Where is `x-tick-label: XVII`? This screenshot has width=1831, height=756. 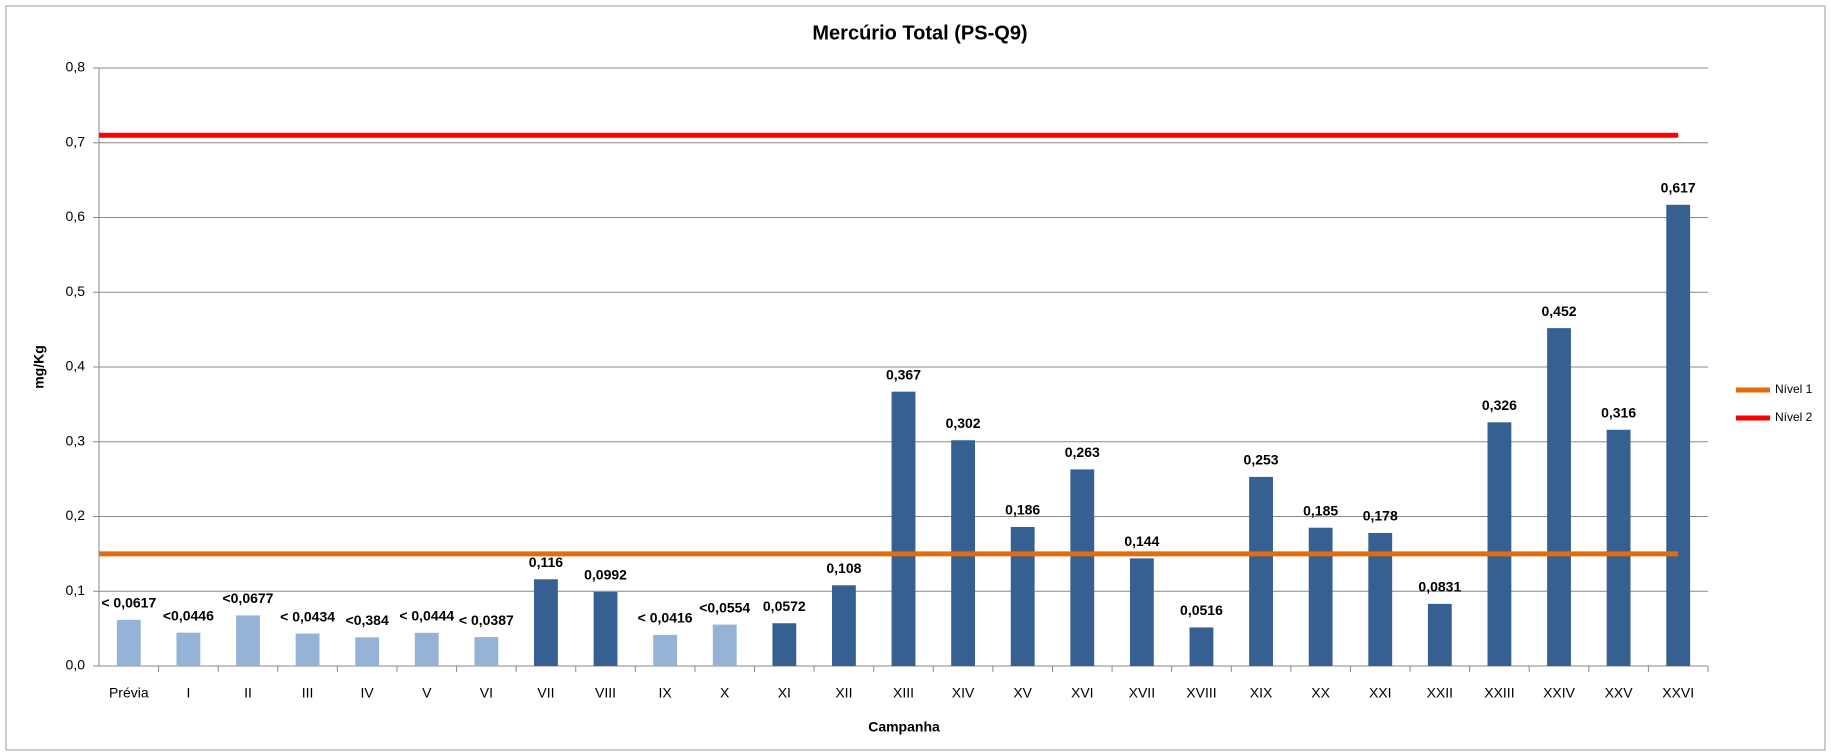
x-tick-label: XVII is located at coordinates (1142, 693).